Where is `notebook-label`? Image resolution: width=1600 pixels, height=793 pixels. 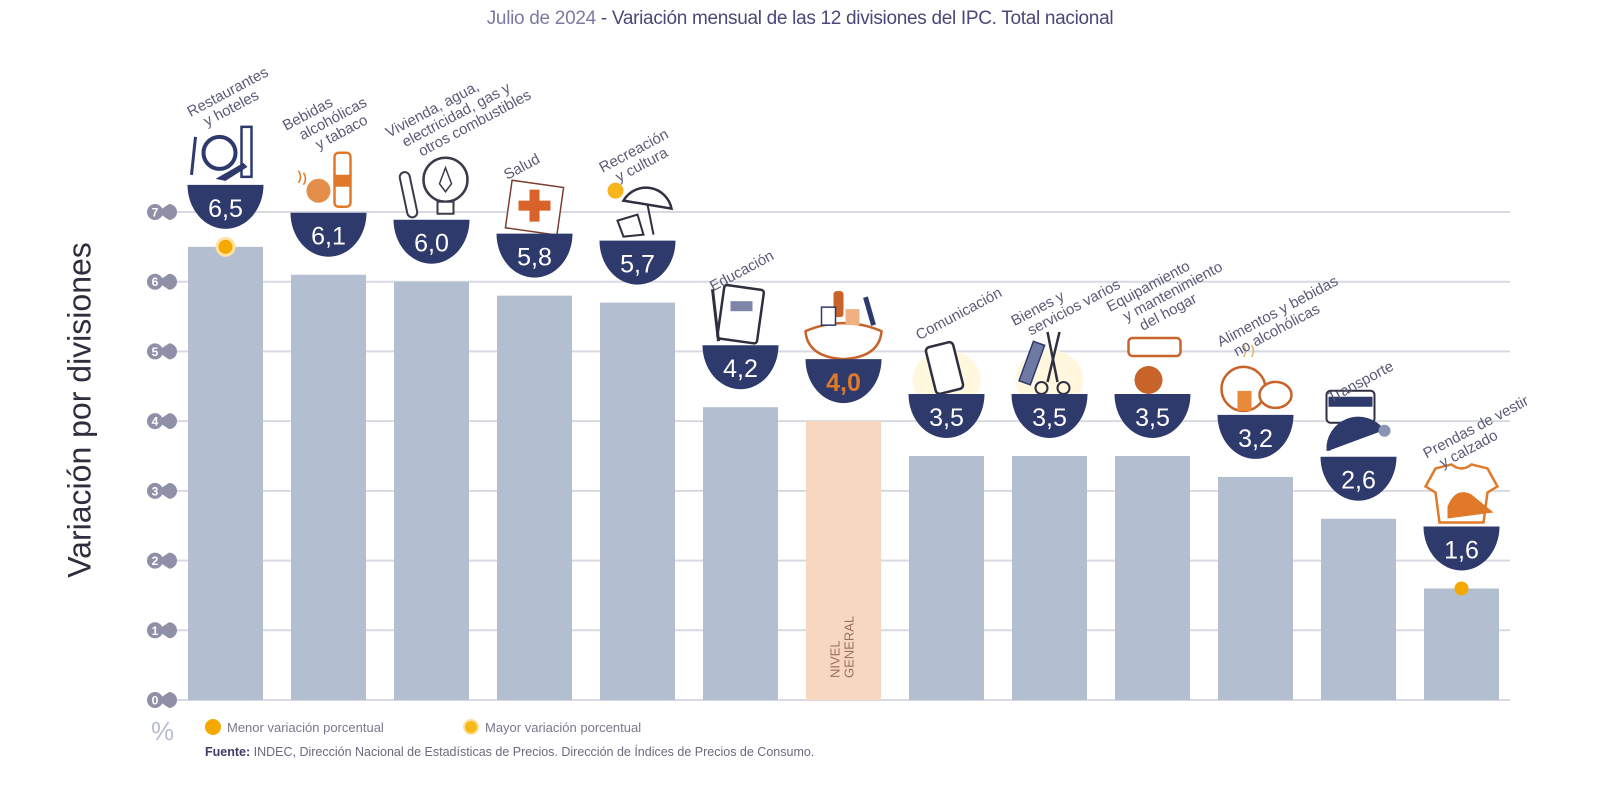
notebook-label is located at coordinates (741, 306).